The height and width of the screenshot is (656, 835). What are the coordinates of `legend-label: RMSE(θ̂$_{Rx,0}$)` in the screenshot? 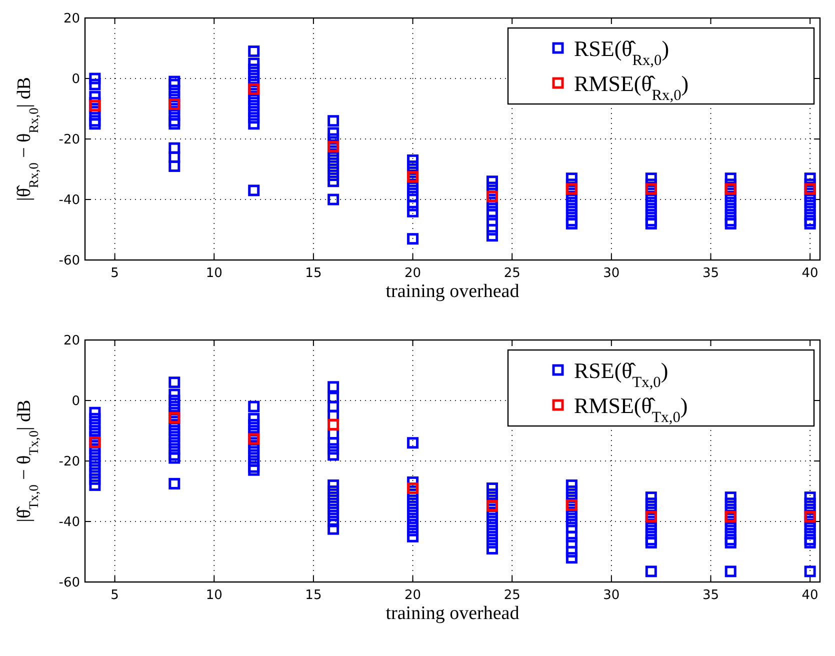 It's located at (631, 87).